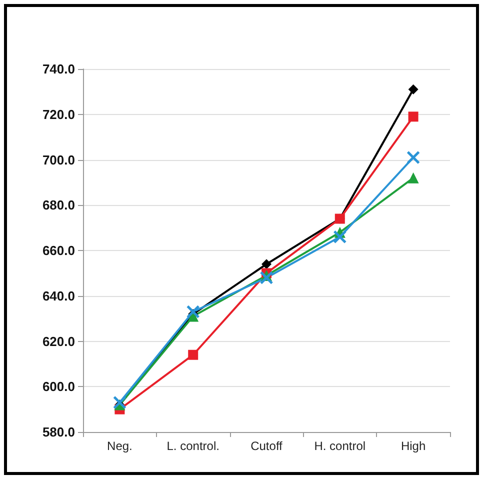  Describe the element at coordinates (58, 114) in the screenshot. I see `y-tick-label: 720.0` at that location.